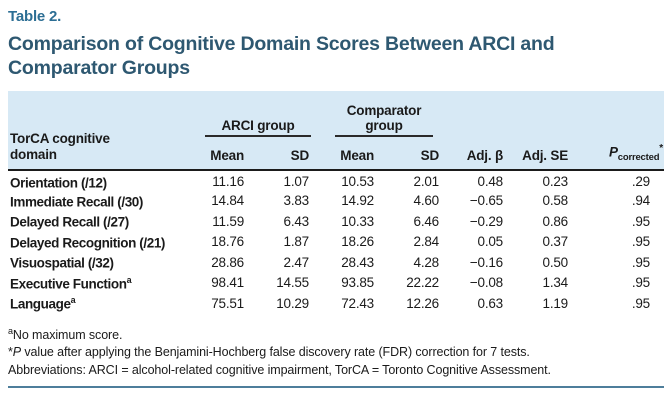  Describe the element at coordinates (408, 154) in the screenshot. I see `column-header-sd-comparator: SD` at that location.